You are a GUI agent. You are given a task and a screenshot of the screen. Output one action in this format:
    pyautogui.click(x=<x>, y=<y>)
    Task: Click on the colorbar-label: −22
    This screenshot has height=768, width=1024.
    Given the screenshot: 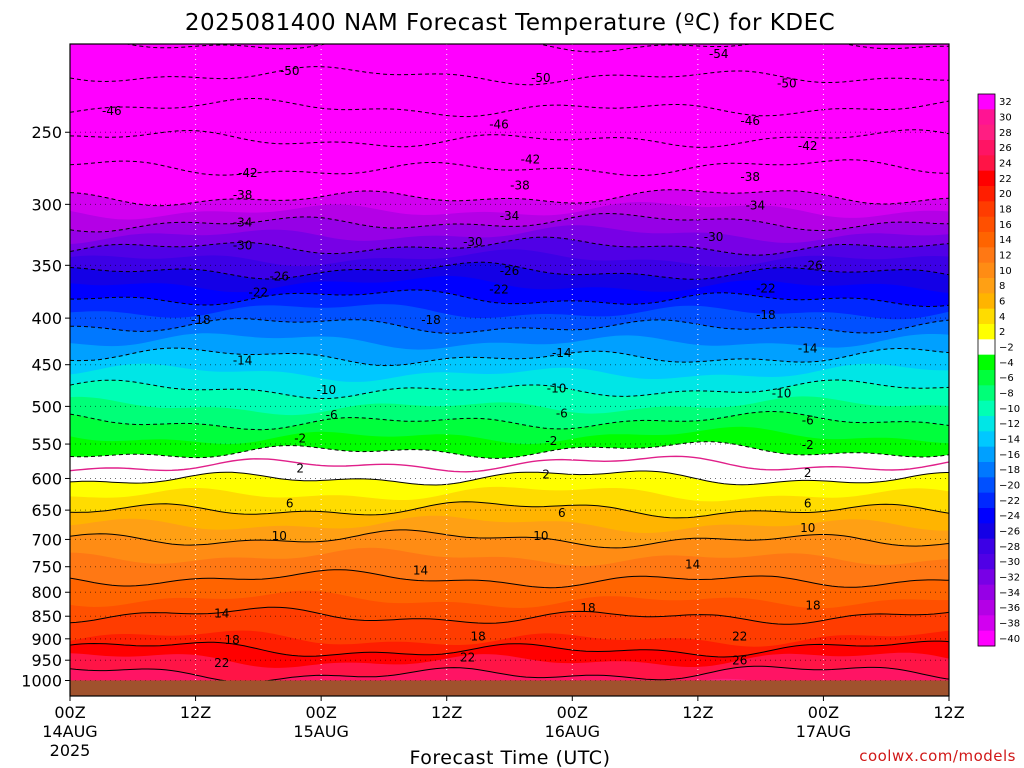 What is the action you would take?
    pyautogui.click(x=1009, y=501)
    